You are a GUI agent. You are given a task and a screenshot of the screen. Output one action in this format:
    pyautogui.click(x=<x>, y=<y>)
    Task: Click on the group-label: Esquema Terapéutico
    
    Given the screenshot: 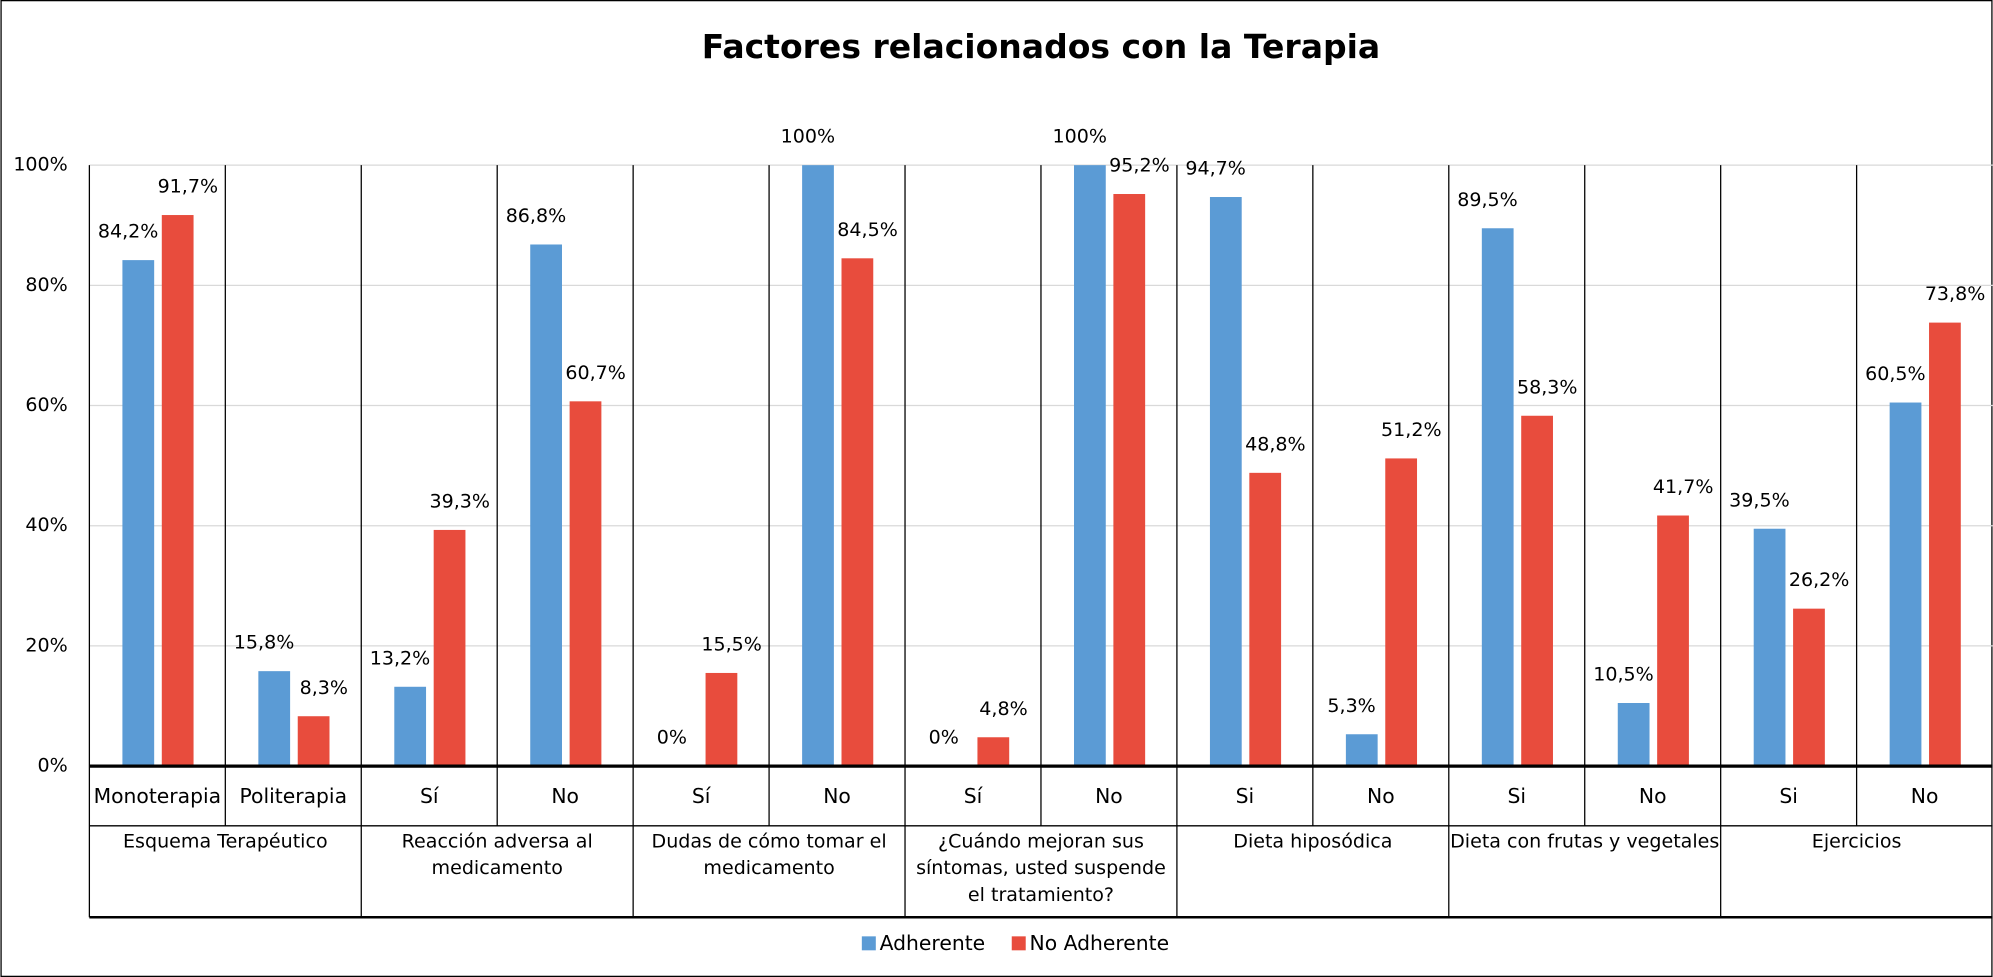 What is the action you would take?
    pyautogui.click(x=225, y=841)
    